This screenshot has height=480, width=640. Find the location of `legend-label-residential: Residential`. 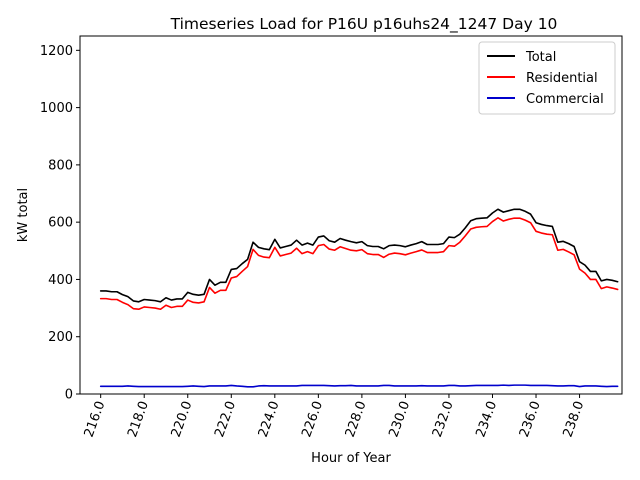

legend-label-residential: Residential is located at coordinates (562, 78).